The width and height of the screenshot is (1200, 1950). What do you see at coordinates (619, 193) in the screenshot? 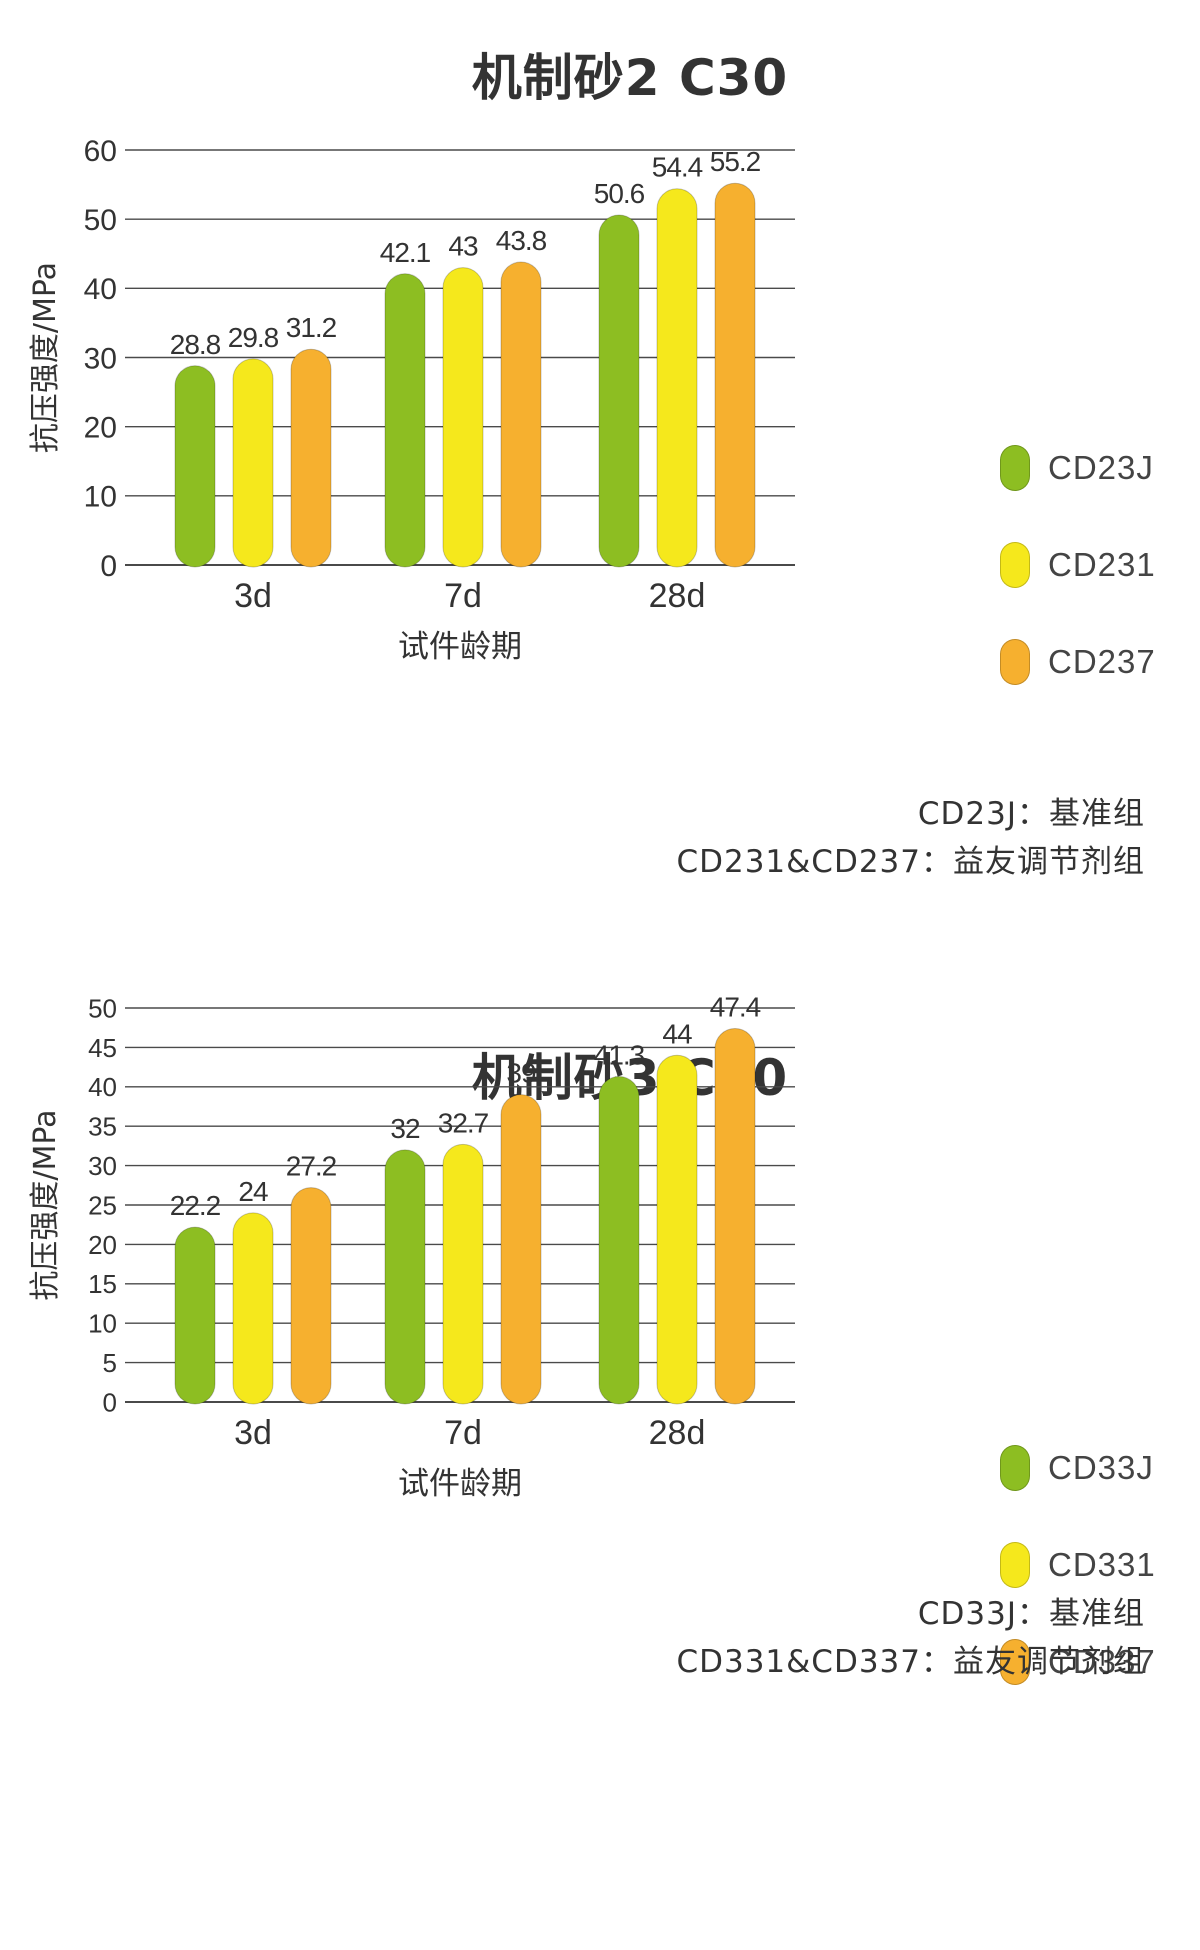
I see `data-label: 50.6` at bounding box center [619, 193].